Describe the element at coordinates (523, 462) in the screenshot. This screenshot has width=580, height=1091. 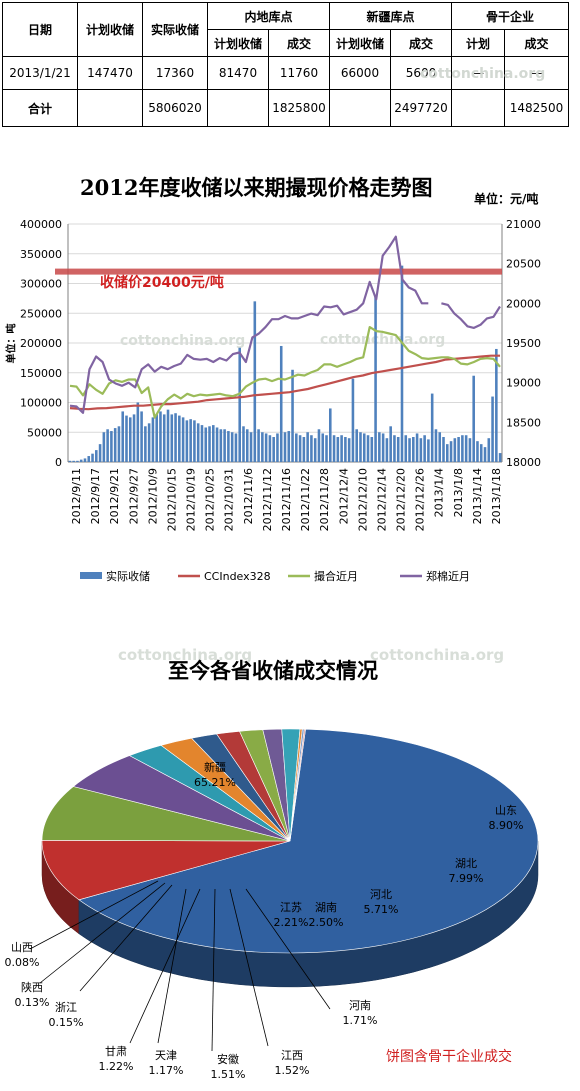
I see `y2-tick-label: 18000` at that location.